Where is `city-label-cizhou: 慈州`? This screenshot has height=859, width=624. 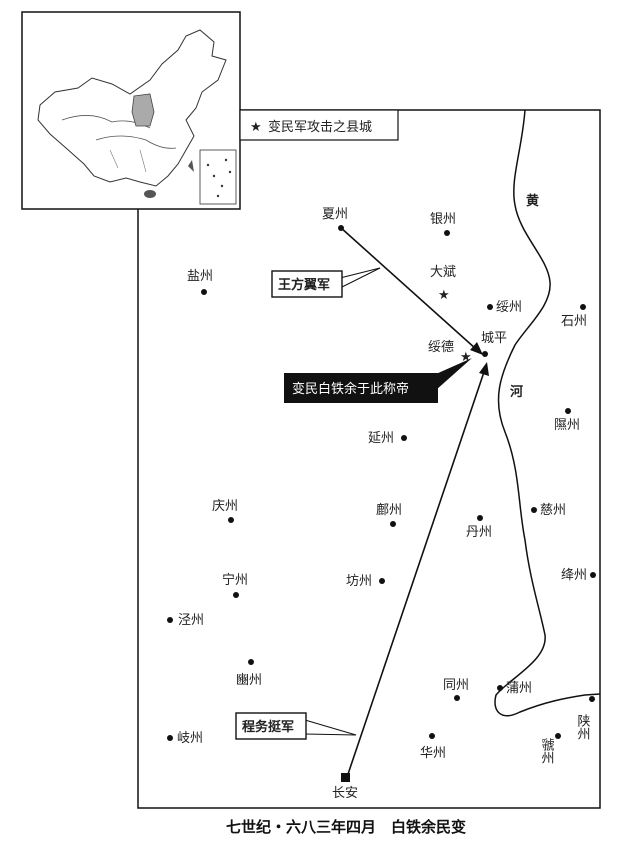 city-label-cizhou: 慈州 is located at coordinates (553, 510).